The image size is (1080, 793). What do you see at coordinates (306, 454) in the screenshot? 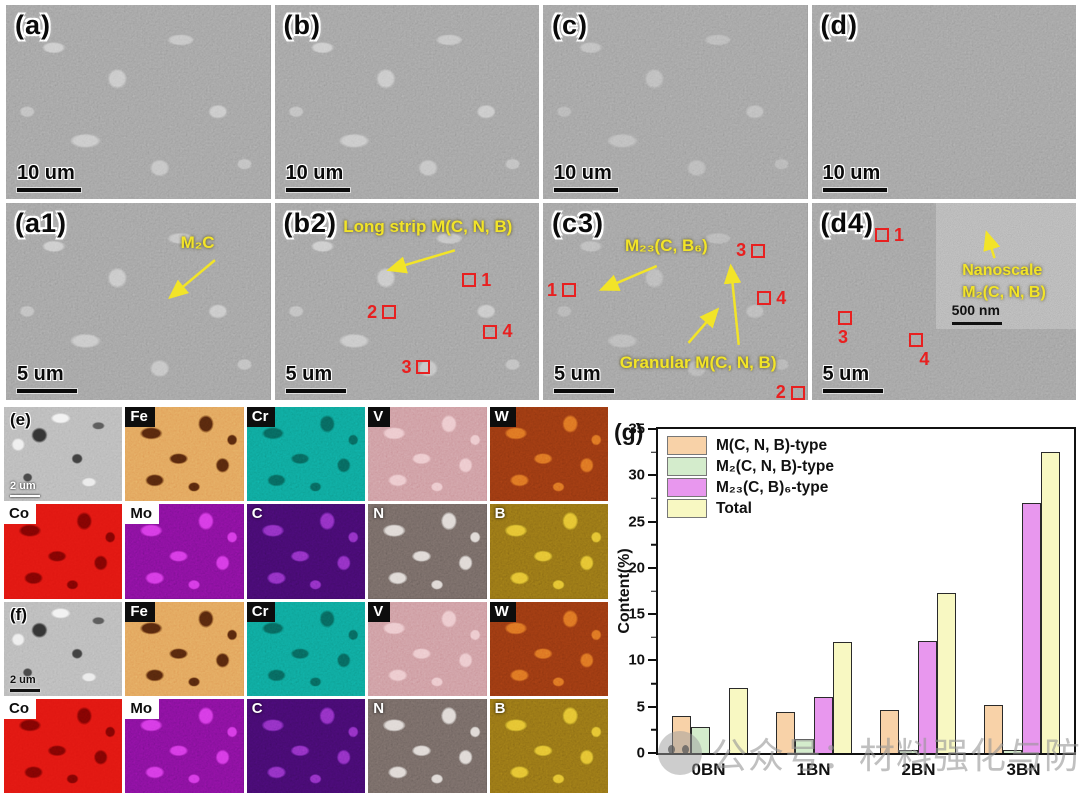
I see `eds-map-cr-e: Cr` at bounding box center [306, 454].